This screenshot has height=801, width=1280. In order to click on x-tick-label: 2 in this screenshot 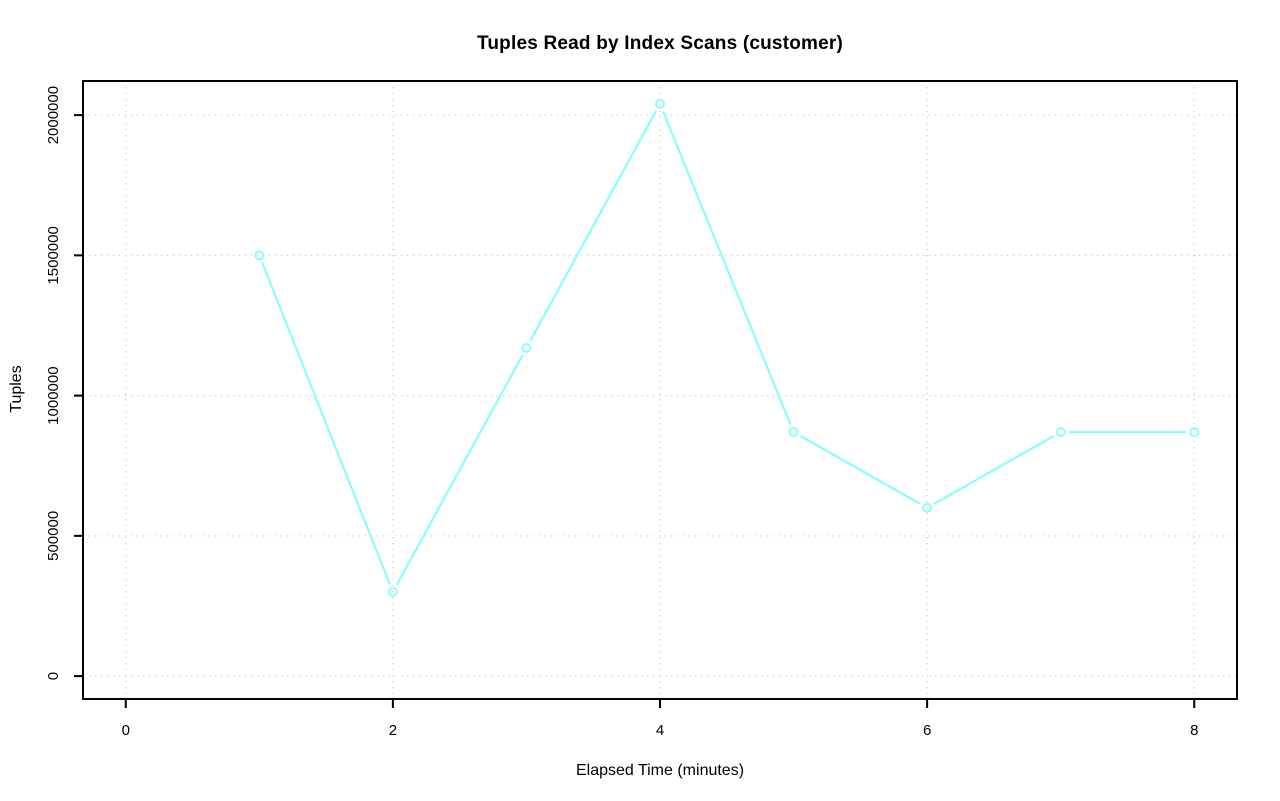, I will do `click(393, 730)`.